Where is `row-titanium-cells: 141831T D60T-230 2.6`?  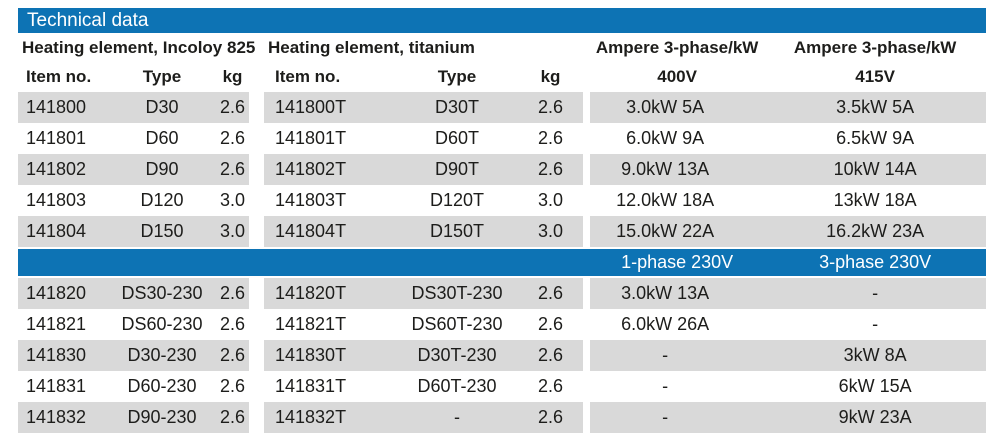
row-titanium-cells: 141831T D60T-230 2.6 is located at coordinates (423, 386).